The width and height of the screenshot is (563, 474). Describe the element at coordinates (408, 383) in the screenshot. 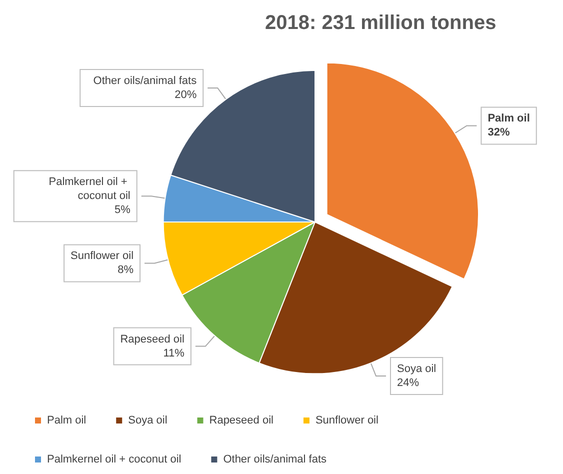

I see `data-label: 24%` at that location.